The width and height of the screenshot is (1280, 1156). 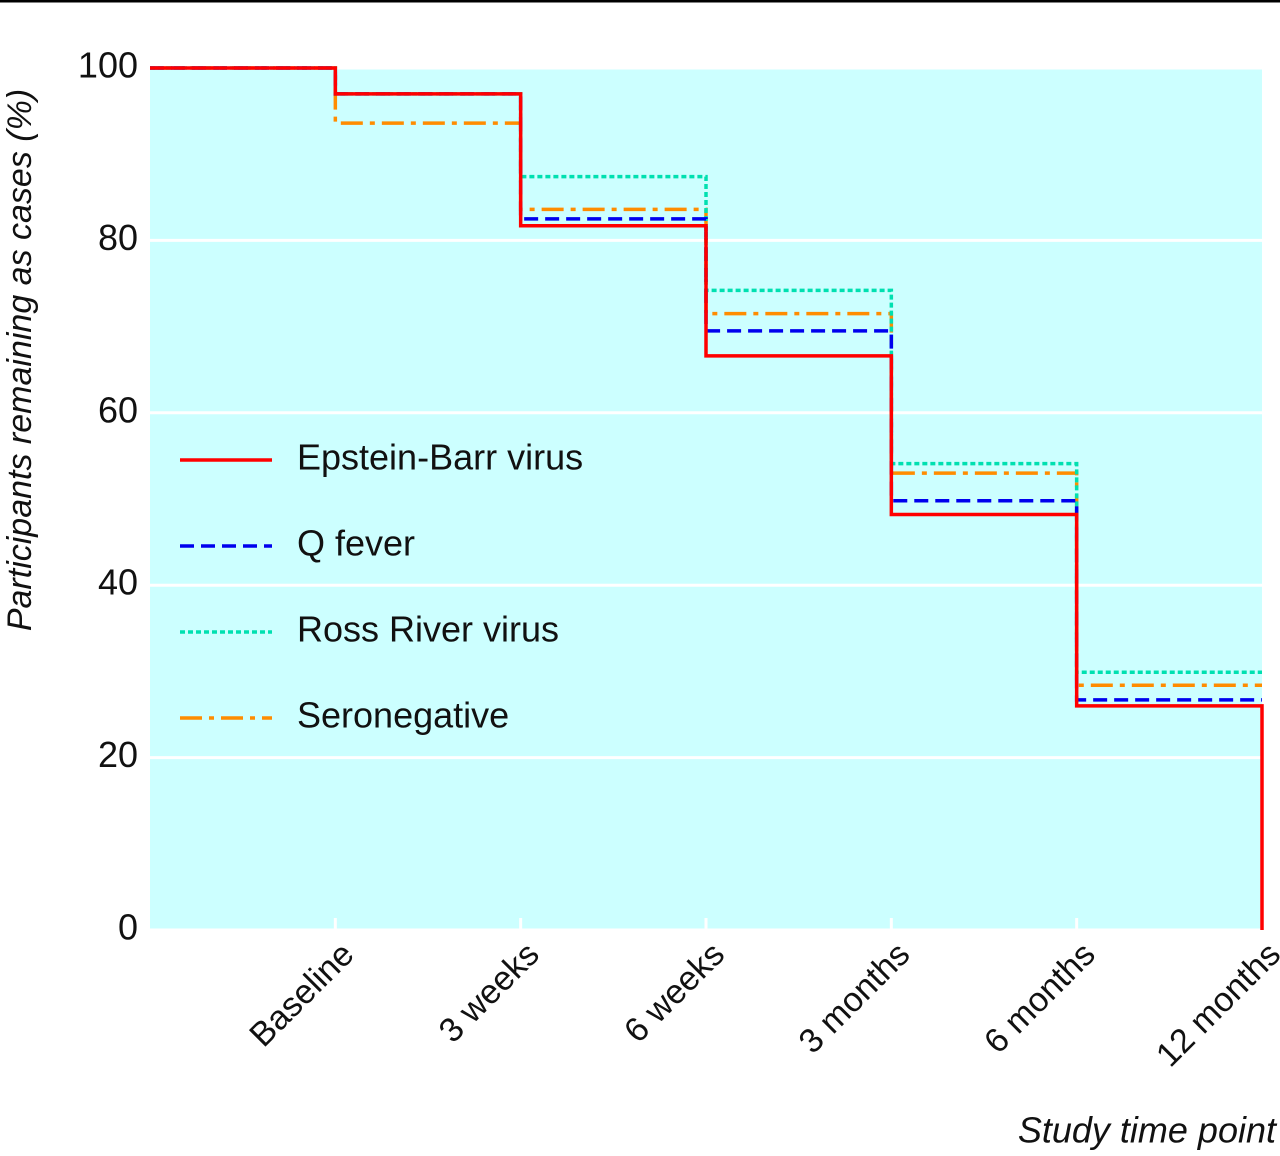 What do you see at coordinates (1214, 1004) in the screenshot?
I see `x-tick-label: 12 months` at bounding box center [1214, 1004].